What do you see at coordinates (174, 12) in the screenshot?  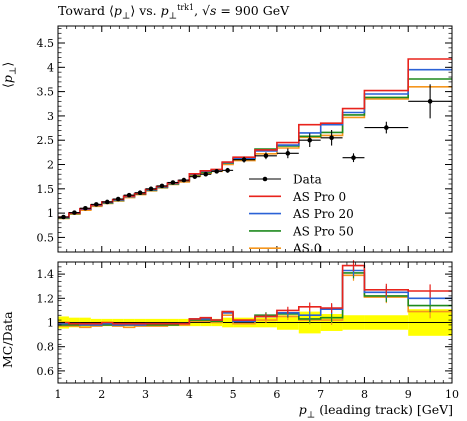 I see `chart-title: Toward ⟨p⊥⟩ vs. p⊥trk1, √s = 900 GeV` at bounding box center [174, 12].